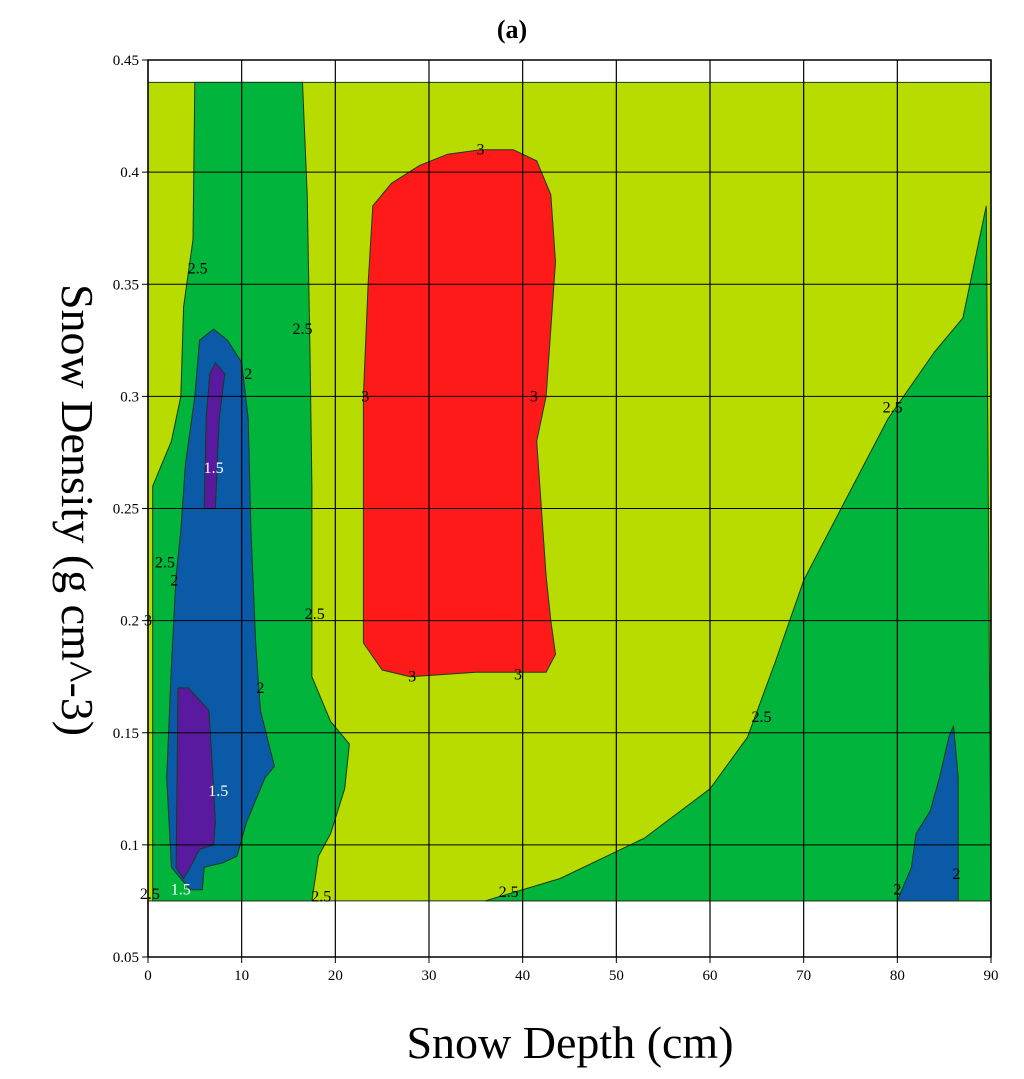 This screenshot has width=1024, height=1079. I want to click on y-tick-label-8: 0.45, so click(126, 61).